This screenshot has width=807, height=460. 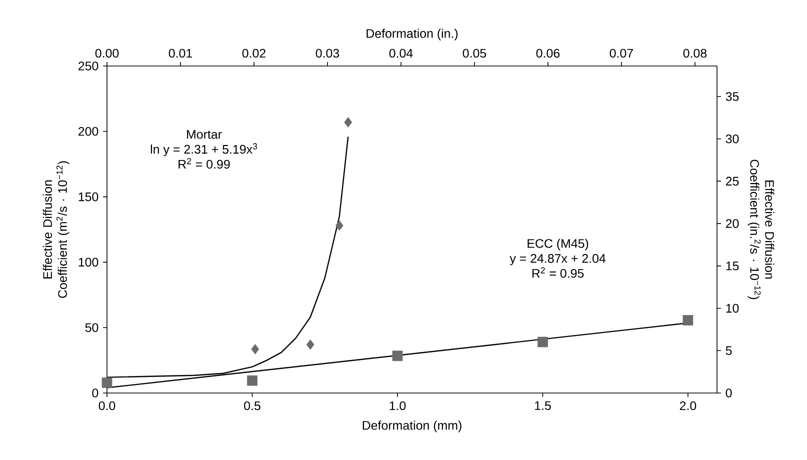 What do you see at coordinates (180, 53) in the screenshot?
I see `x2-tick-label: 0.01` at bounding box center [180, 53].